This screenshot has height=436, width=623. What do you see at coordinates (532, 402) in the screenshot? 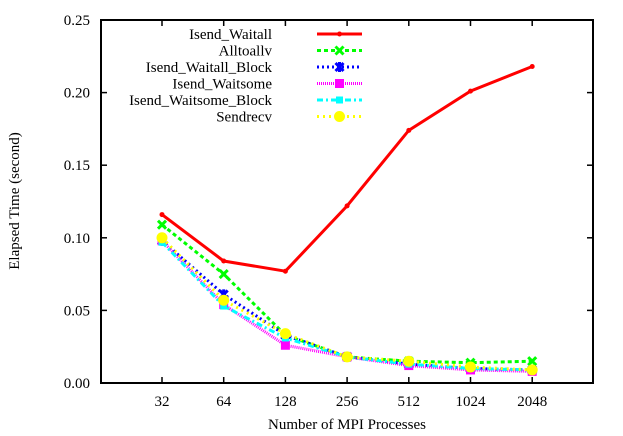
I see `x-tick-label: 2048` at bounding box center [532, 402].